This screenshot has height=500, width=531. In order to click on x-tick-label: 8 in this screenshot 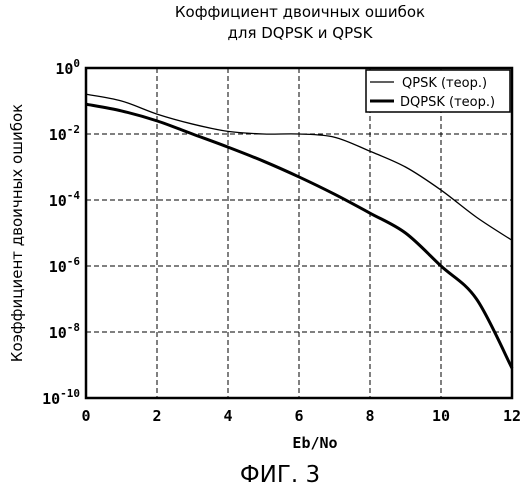, I will do `click(369, 416)`.